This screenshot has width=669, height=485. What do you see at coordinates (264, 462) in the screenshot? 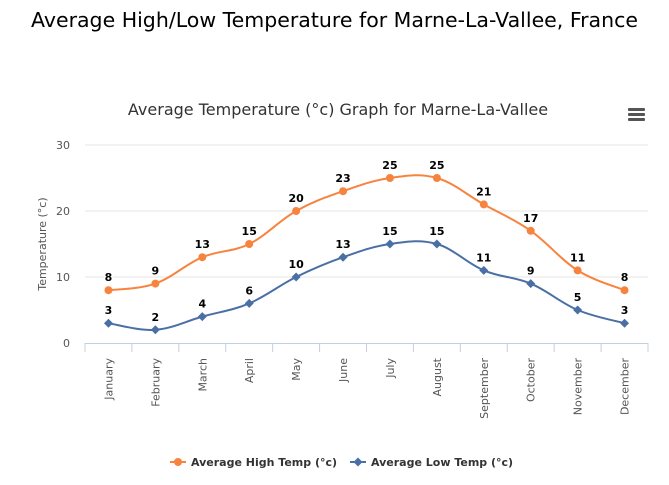
I see `legend-label: Average High Temp (°c)` at bounding box center [264, 462].